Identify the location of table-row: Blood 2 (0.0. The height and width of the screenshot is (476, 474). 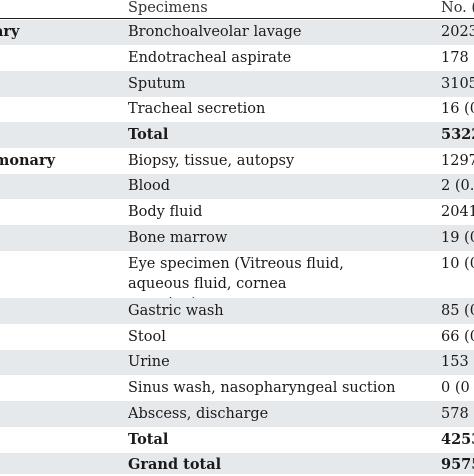
(237, 186).